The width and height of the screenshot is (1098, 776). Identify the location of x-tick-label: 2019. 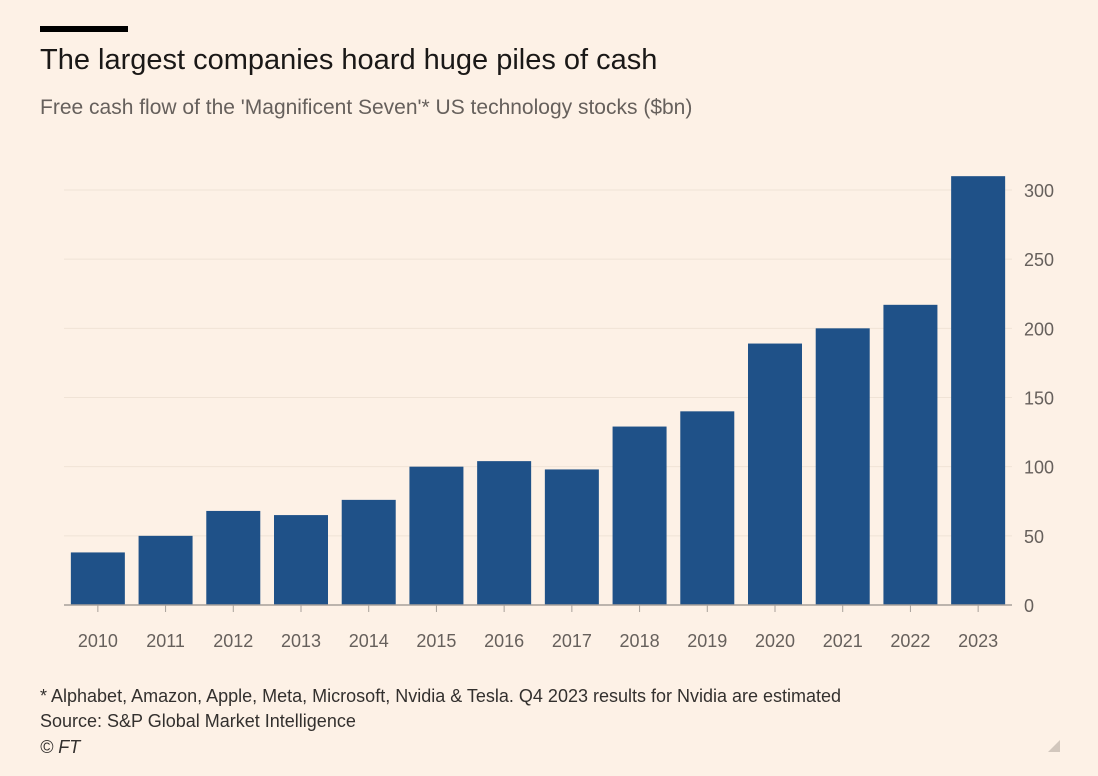
(707, 641).